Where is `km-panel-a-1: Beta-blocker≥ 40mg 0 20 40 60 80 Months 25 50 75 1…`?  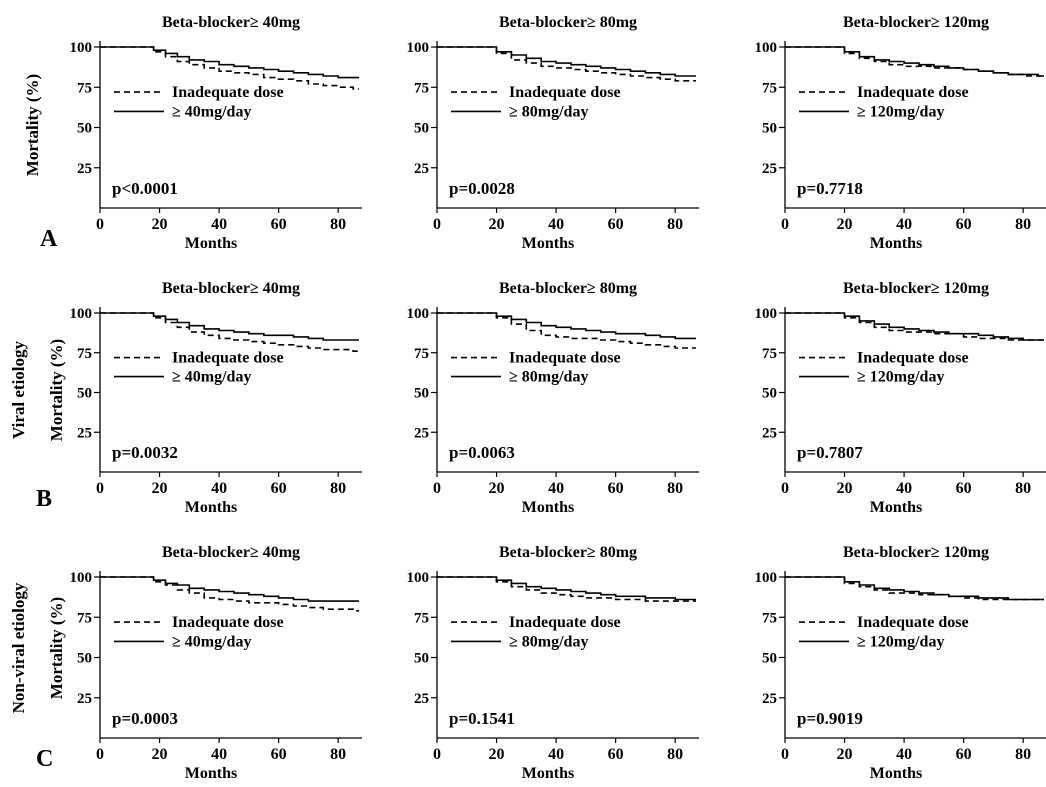
km-panel-a-1: Beta-blocker≥ 40mg 0 20 40 60 80 Months 25 50 75 1… is located at coordinates (216, 133).